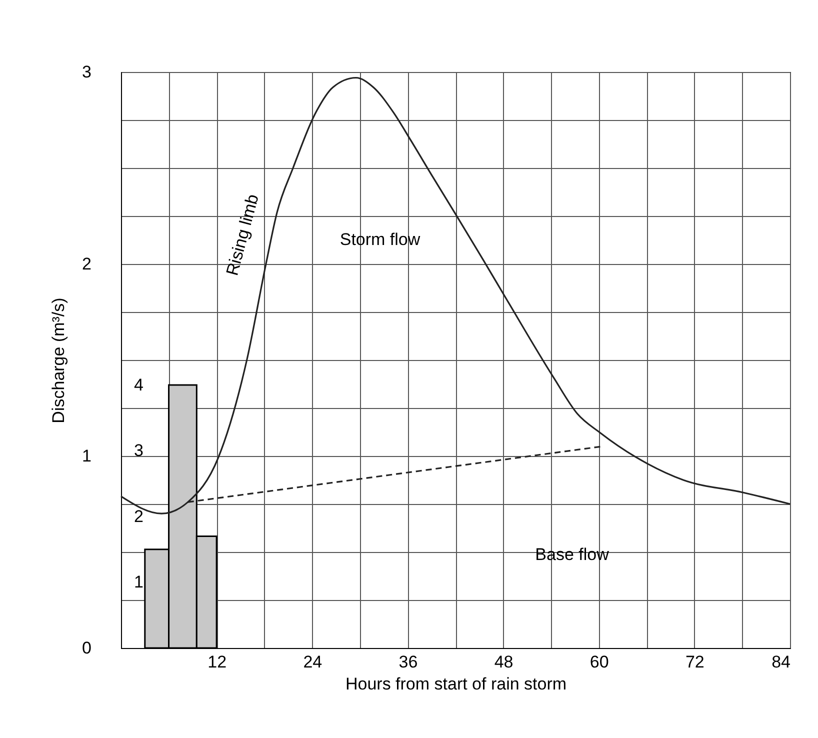  I want to click on x-tick-label: 48, so click(504, 662).